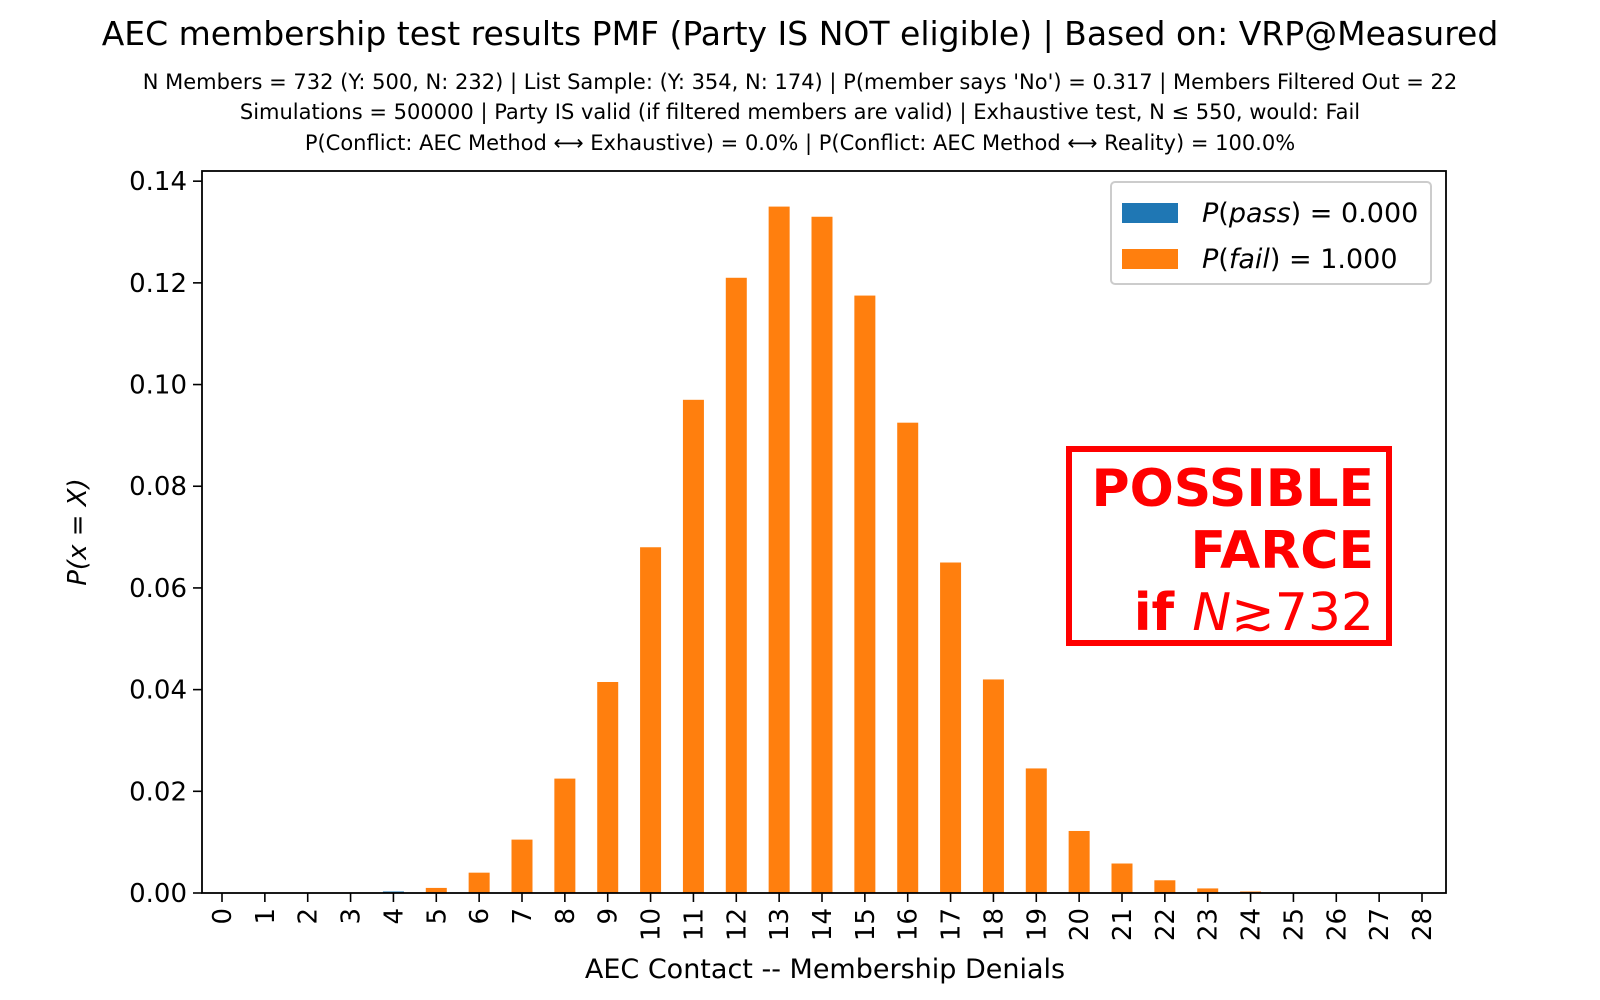 This screenshot has height=1000, width=1600. I want to click on legend-label-pass: P(pass) = 0.000, so click(1310, 213).